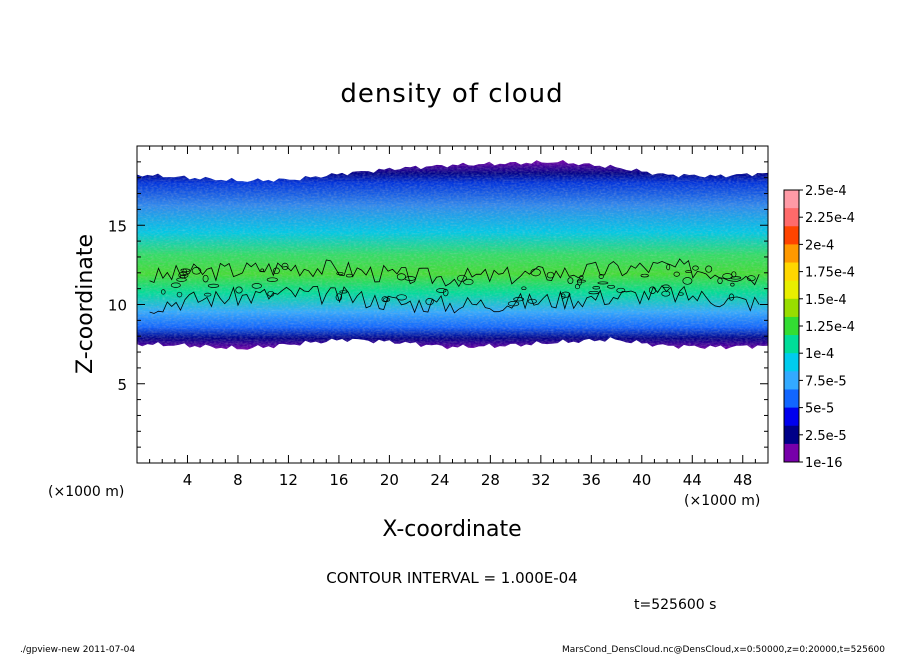 The height and width of the screenshot is (654, 904). Describe the element at coordinates (389, 480) in the screenshot. I see `x-tick-label: 20` at that location.